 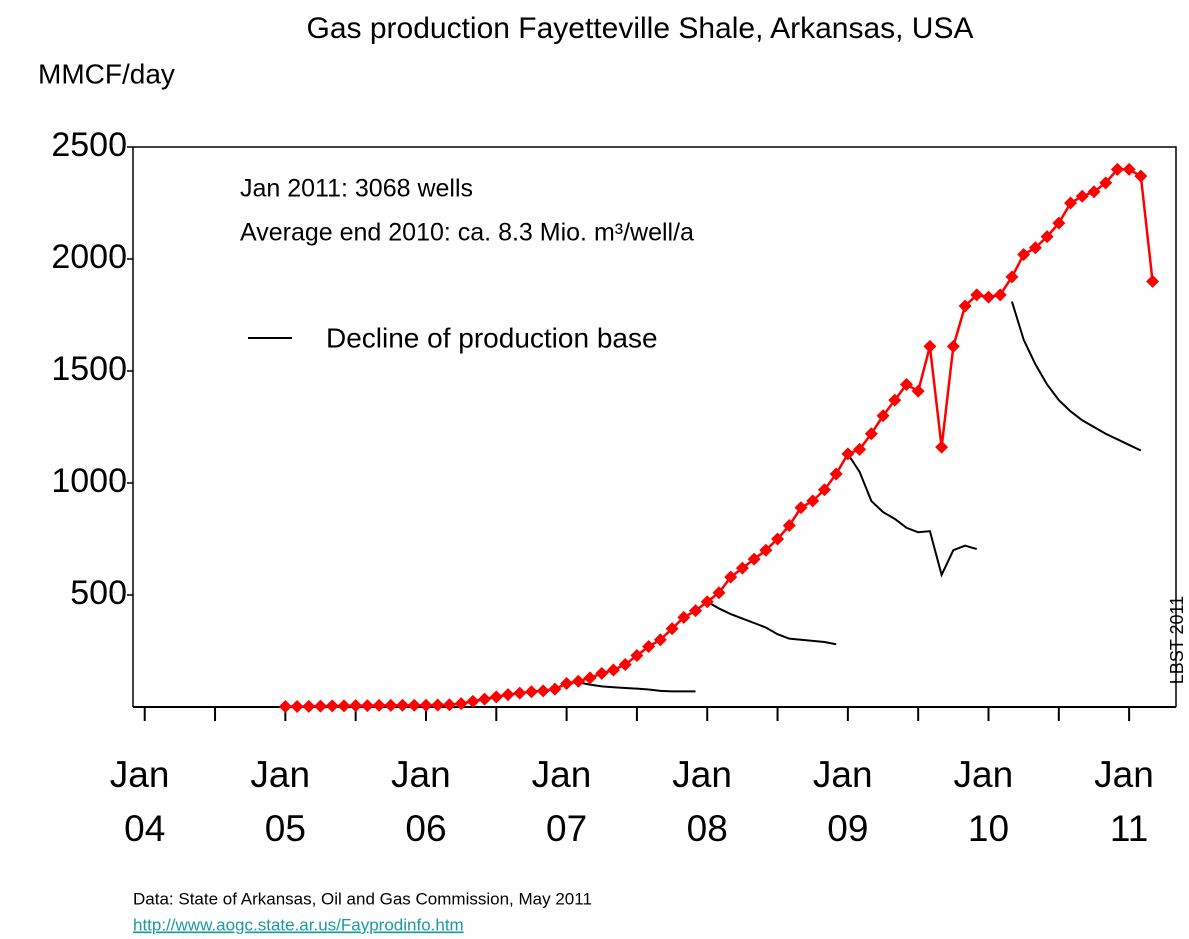 I want to click on x-tick-label: Jan 11, so click(x=1129, y=801).